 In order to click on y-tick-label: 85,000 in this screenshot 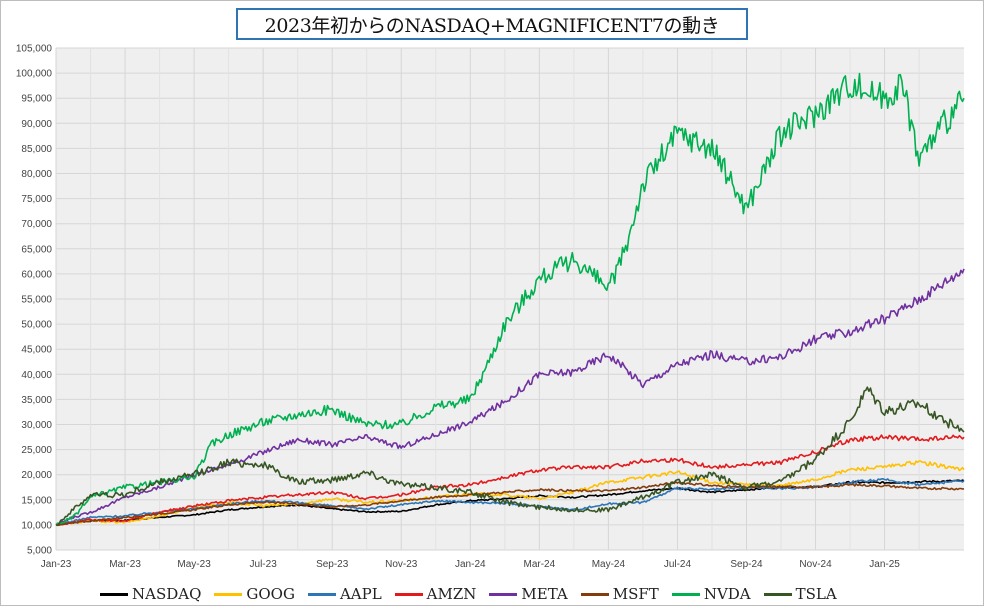, I will do `click(36, 149)`.